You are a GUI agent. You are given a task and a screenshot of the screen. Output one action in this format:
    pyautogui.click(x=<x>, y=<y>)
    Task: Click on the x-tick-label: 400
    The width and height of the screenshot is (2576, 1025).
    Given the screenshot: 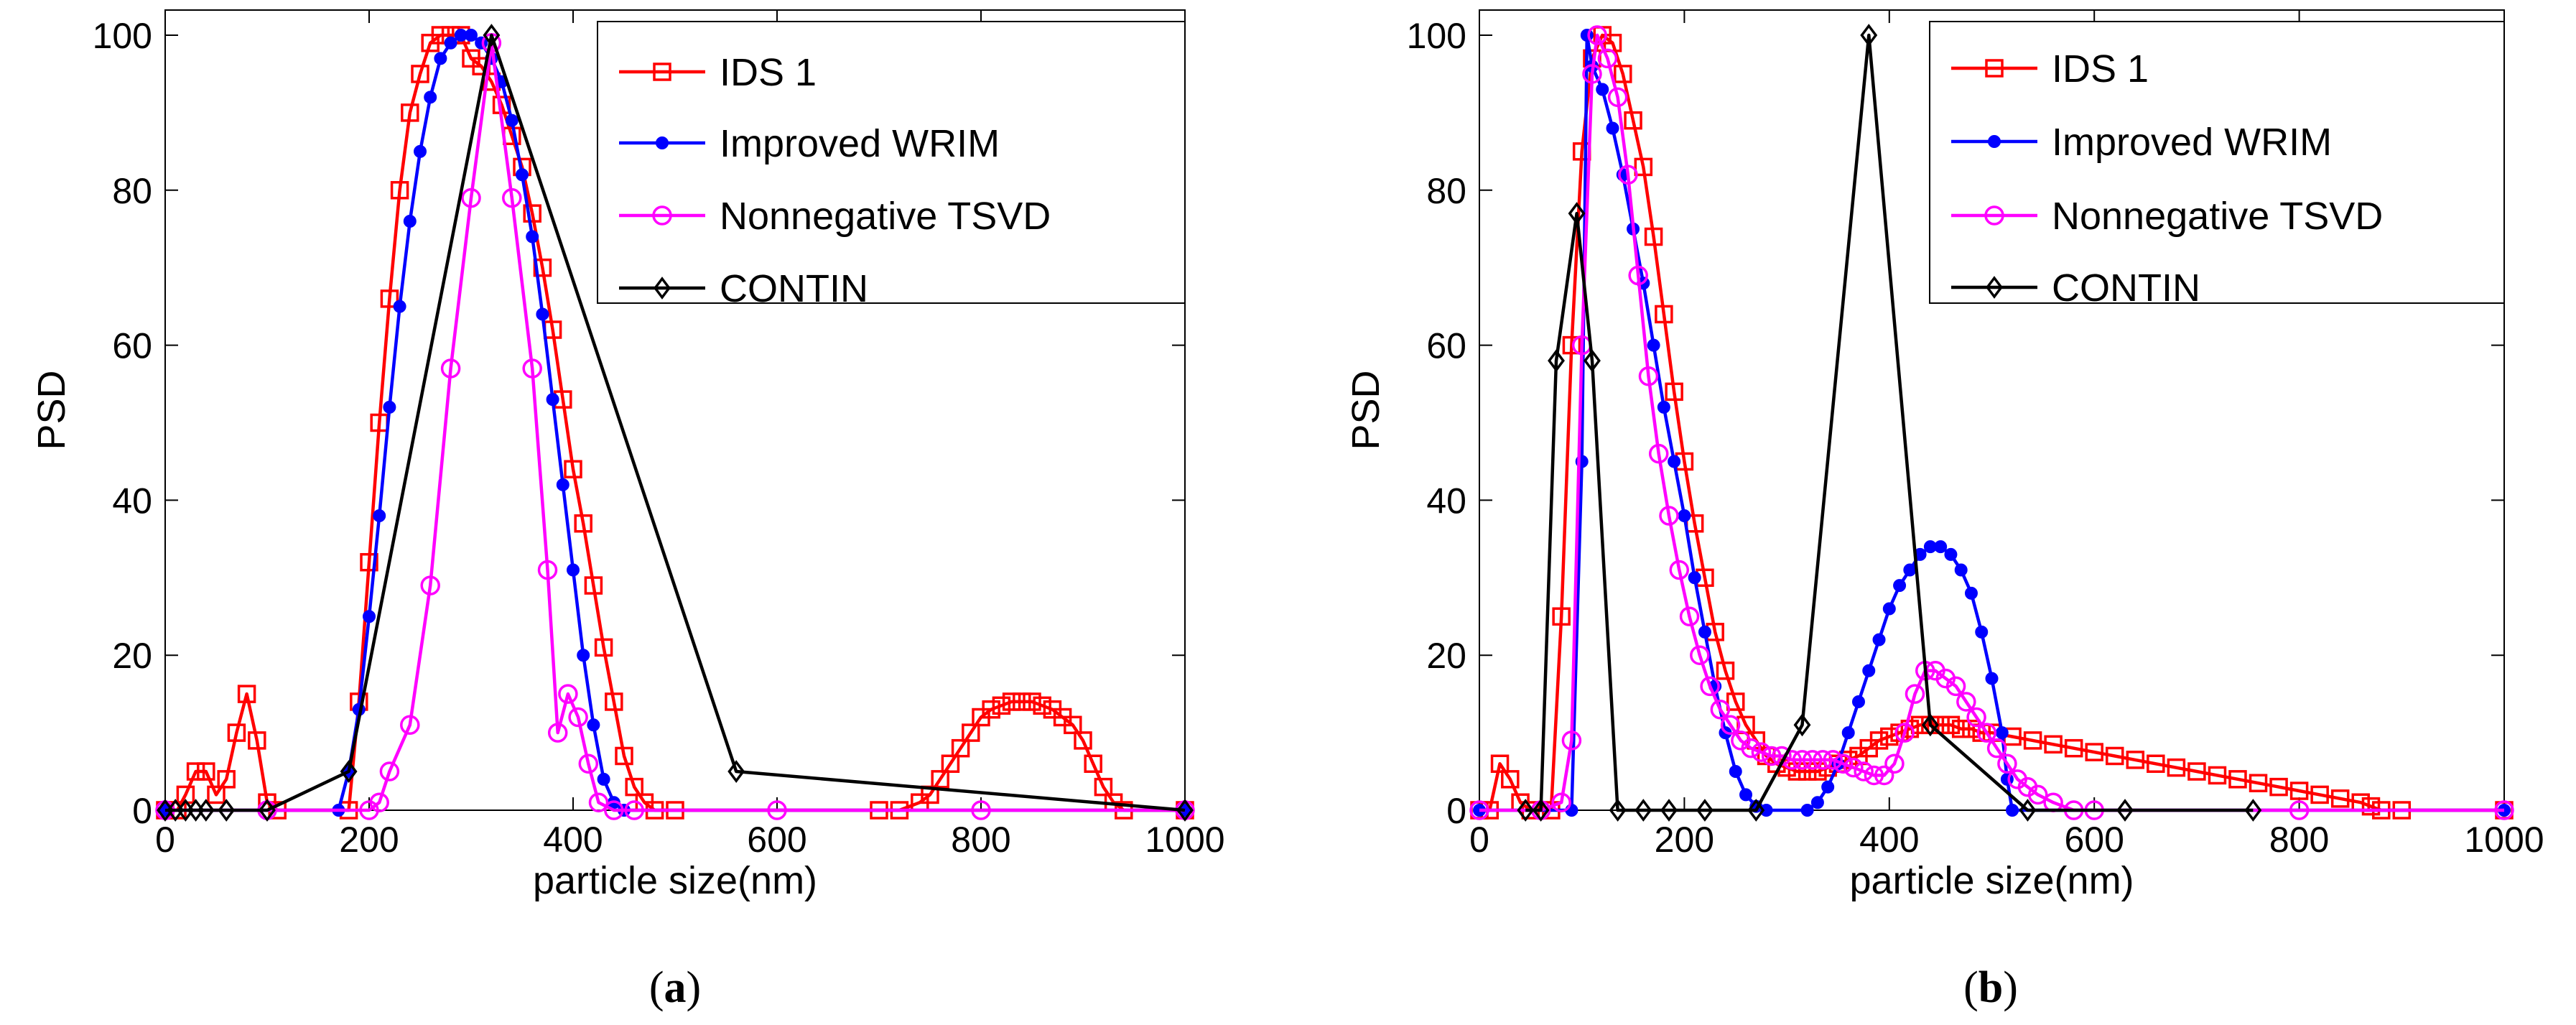 What is the action you would take?
    pyautogui.click(x=573, y=840)
    